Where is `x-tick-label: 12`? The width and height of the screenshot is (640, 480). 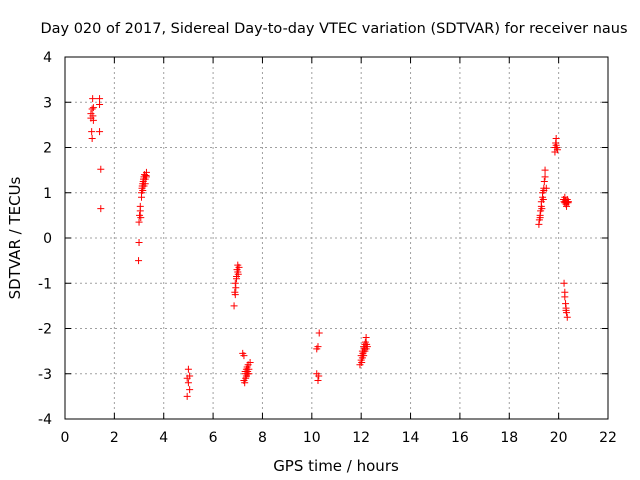 x-tick-label: 12 is located at coordinates (361, 438).